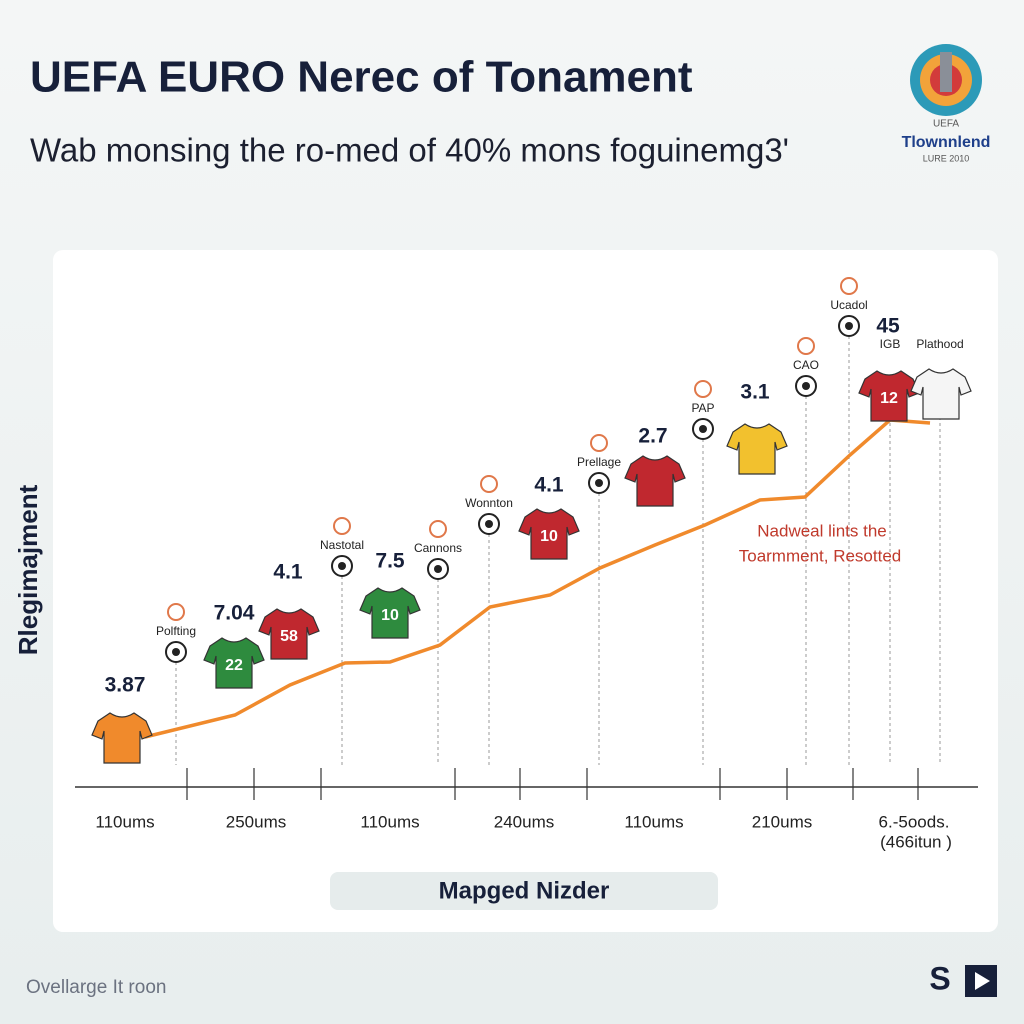 The image size is (1024, 1024). Describe the element at coordinates (806, 365) in the screenshot. I see `badge-label: CAO` at that location.